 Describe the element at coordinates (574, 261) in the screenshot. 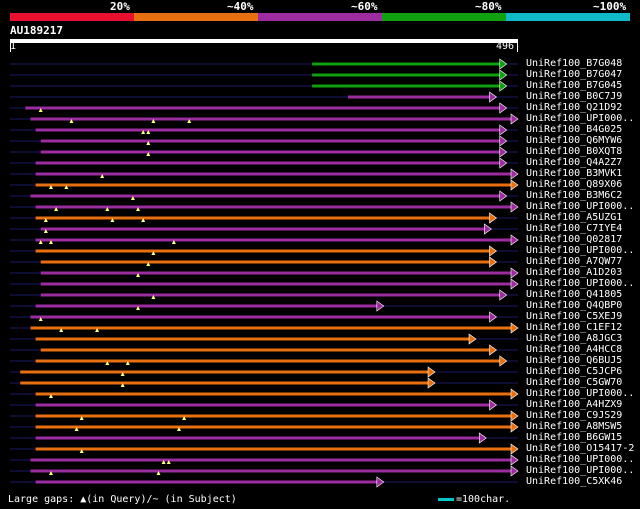

I see `hit-label: UniRef100_A7QW77` at that location.